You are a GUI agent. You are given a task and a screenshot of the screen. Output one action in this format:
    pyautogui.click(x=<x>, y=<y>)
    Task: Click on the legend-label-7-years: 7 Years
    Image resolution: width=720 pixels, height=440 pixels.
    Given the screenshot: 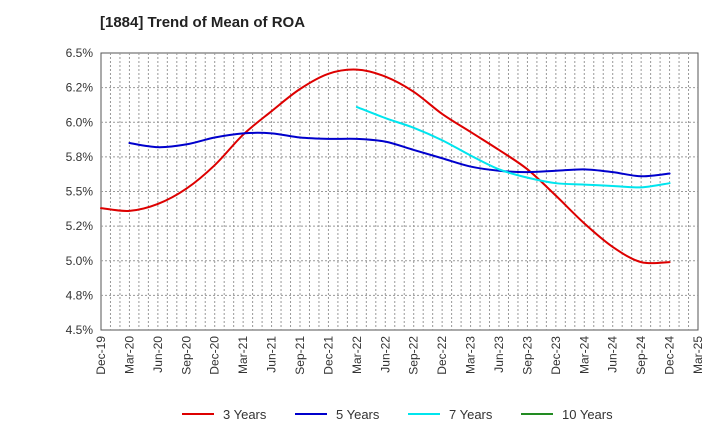 What is the action you would take?
    pyautogui.click(x=471, y=414)
    